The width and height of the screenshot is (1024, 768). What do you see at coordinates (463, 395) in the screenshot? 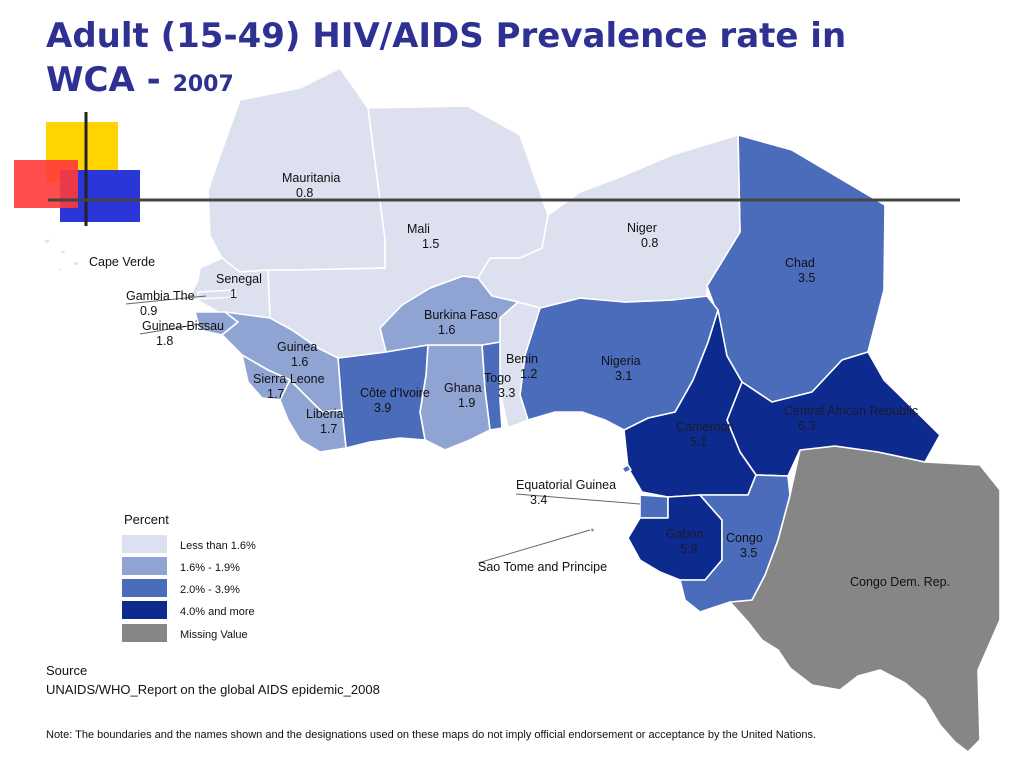
I see `label-ghana: Ghana 1.9` at bounding box center [463, 395].